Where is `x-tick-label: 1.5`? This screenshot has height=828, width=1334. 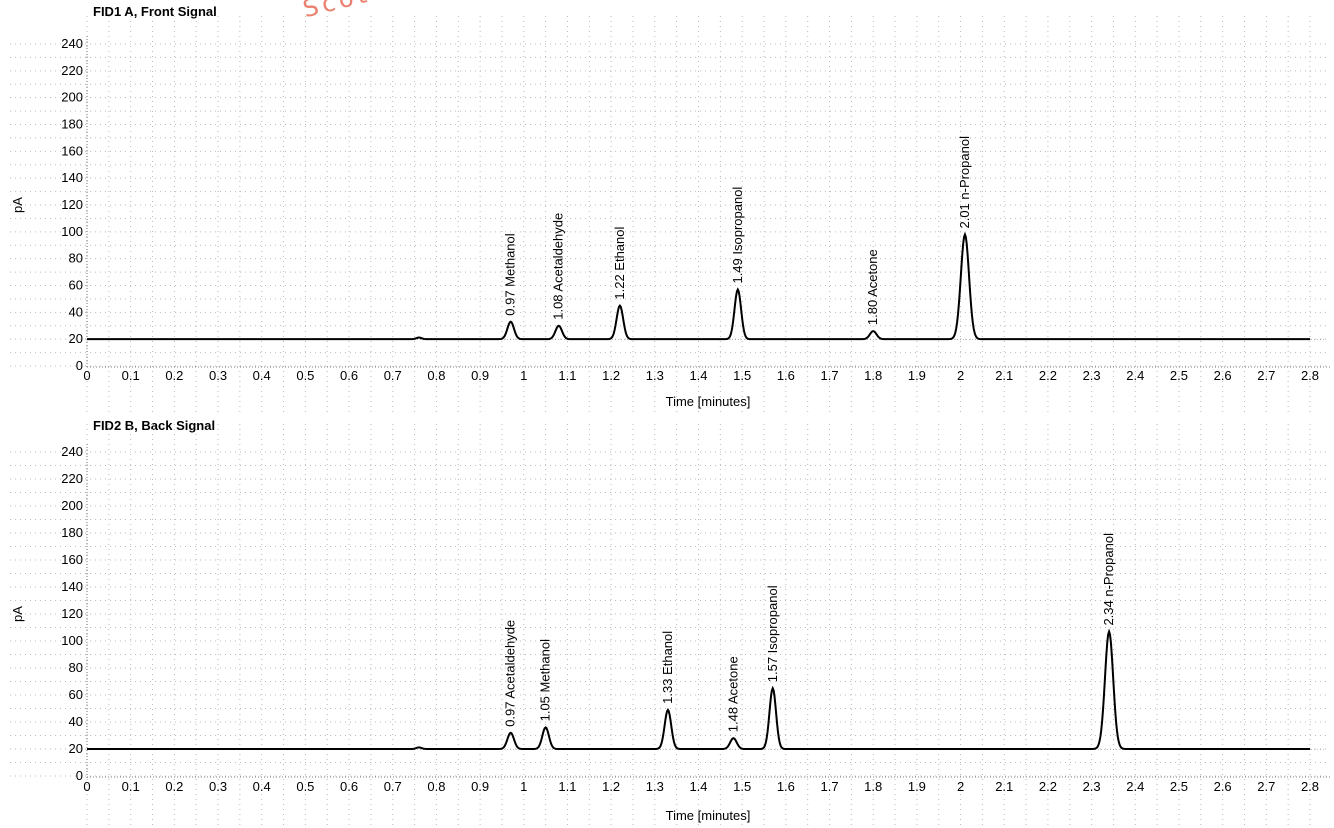
x-tick-label: 1.5 is located at coordinates (742, 375).